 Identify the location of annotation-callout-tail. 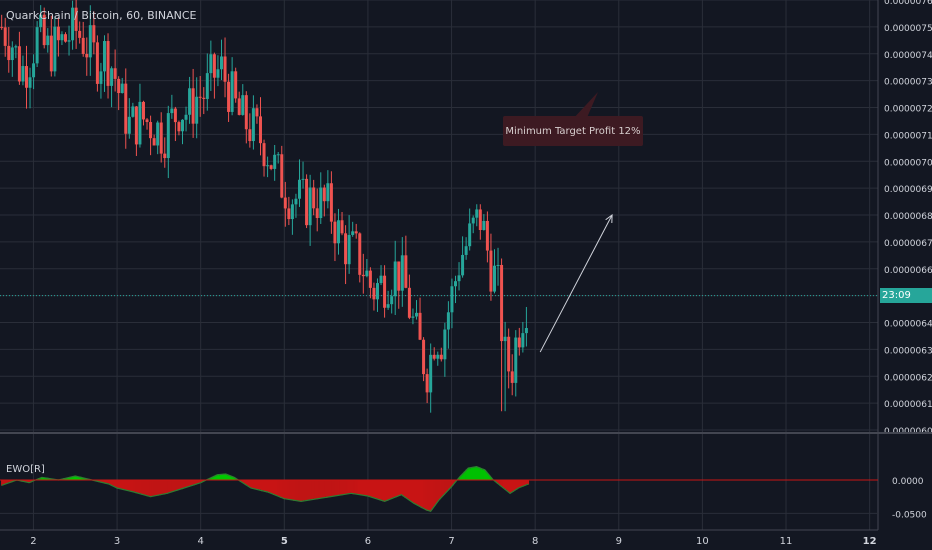
(585, 106).